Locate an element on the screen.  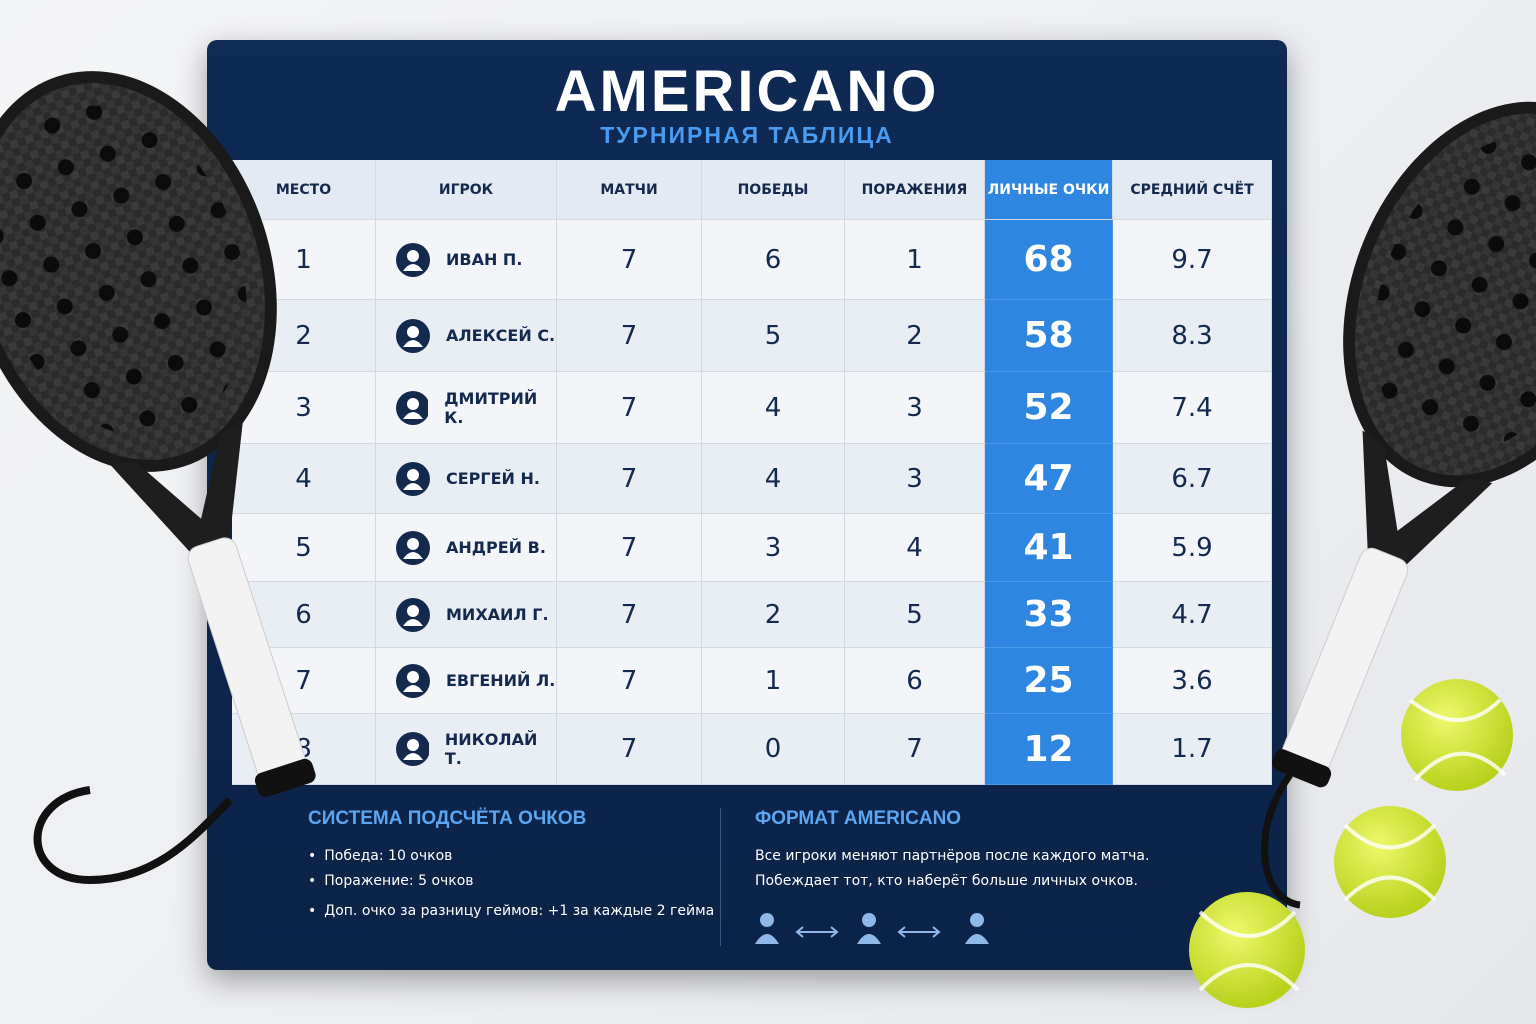
cell-text: МИХАИЛ Г. is located at coordinates (497, 614).